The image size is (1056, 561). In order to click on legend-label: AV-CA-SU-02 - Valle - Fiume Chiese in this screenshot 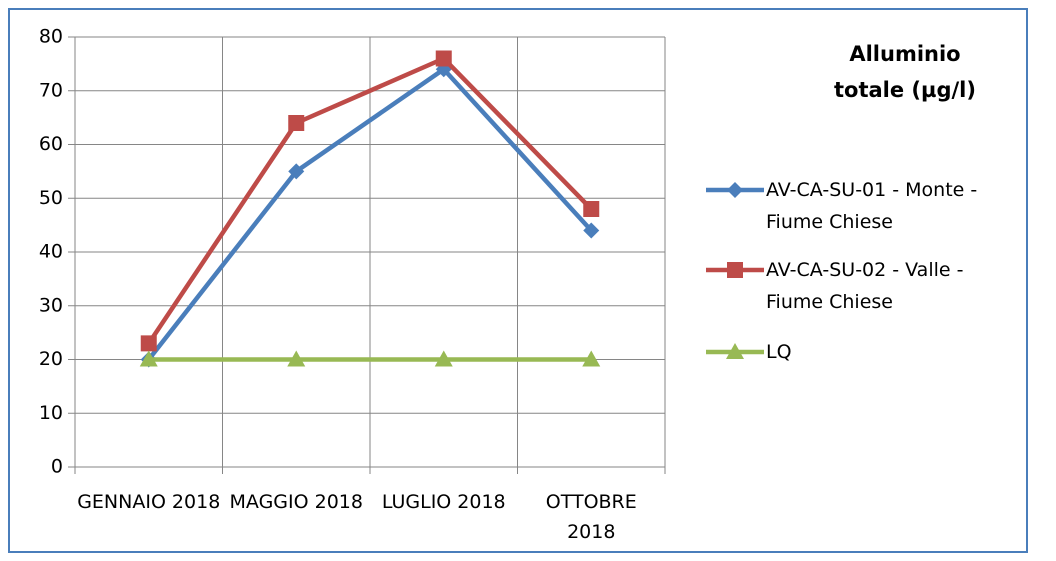, I will do `click(865, 286)`.